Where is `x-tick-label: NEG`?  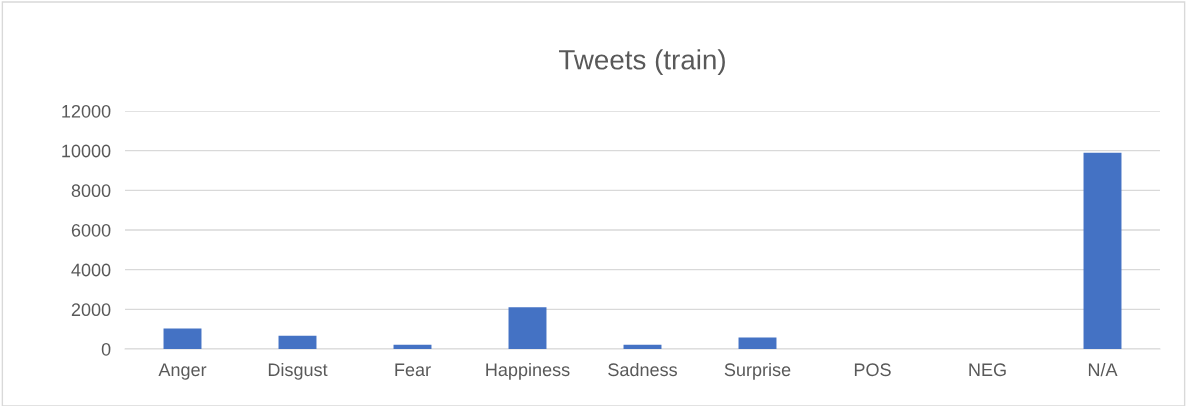 x-tick-label: NEG is located at coordinates (987, 370).